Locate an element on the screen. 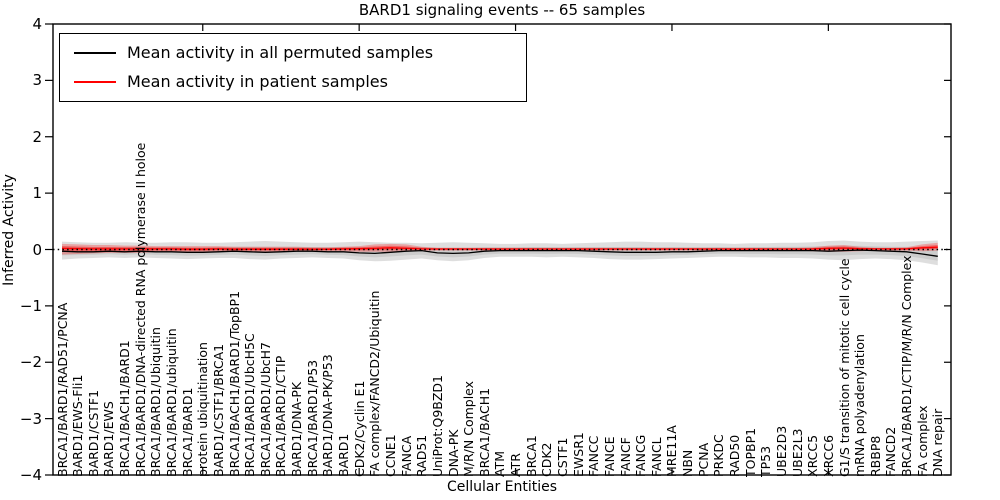  x-tick-label: FANCE is located at coordinates (609, 456).